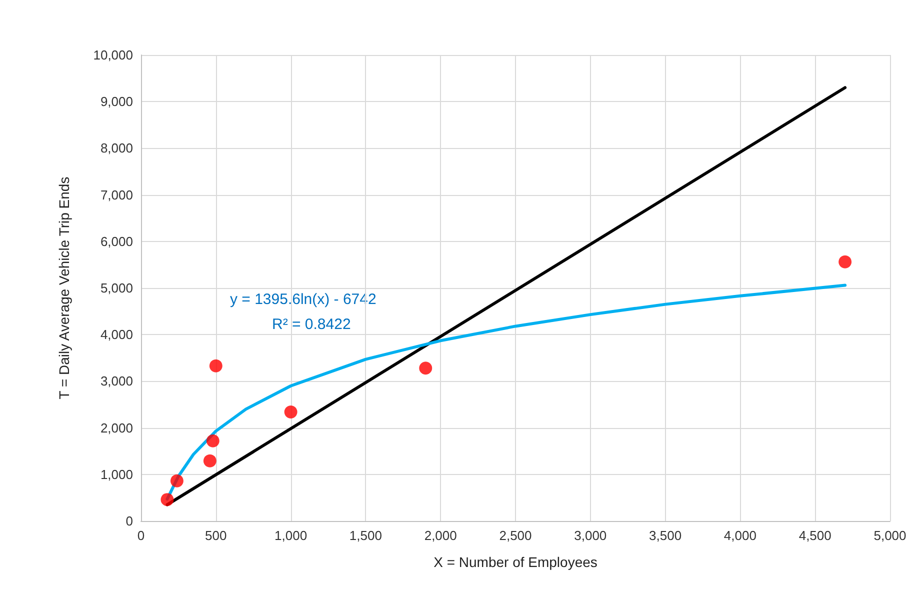  What do you see at coordinates (890, 535) in the screenshot?
I see `x-tick-label: 5,000` at bounding box center [890, 535].